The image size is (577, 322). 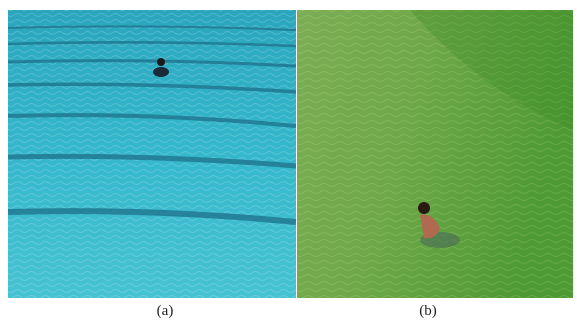 I want to click on shadow-area, so click(x=491, y=70).